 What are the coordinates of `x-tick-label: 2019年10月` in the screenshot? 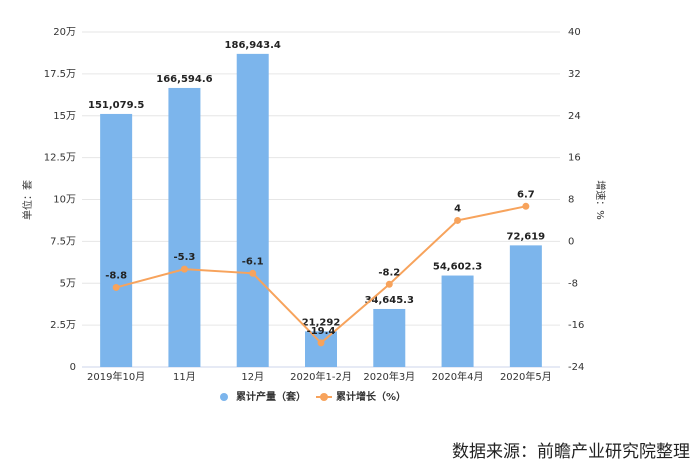 It's located at (116, 376).